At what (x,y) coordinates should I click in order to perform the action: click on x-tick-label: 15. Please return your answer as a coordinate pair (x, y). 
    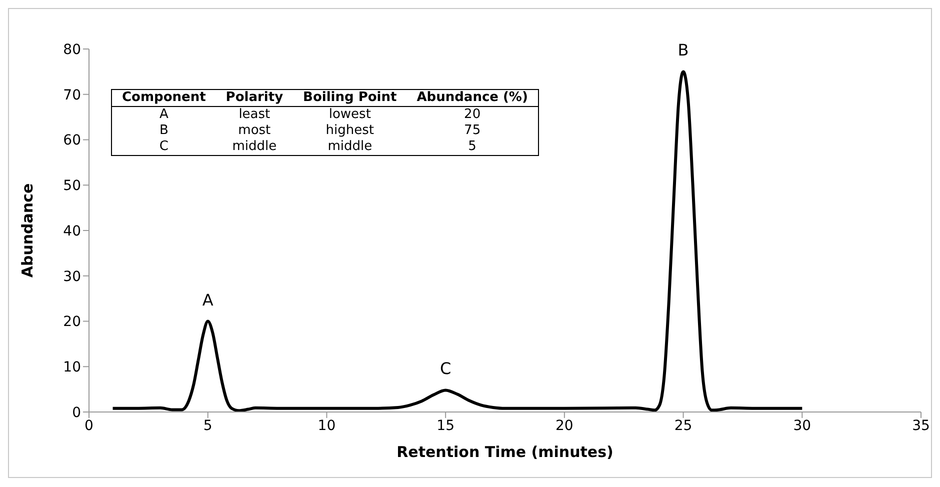
    Looking at the image, I should click on (445, 426).